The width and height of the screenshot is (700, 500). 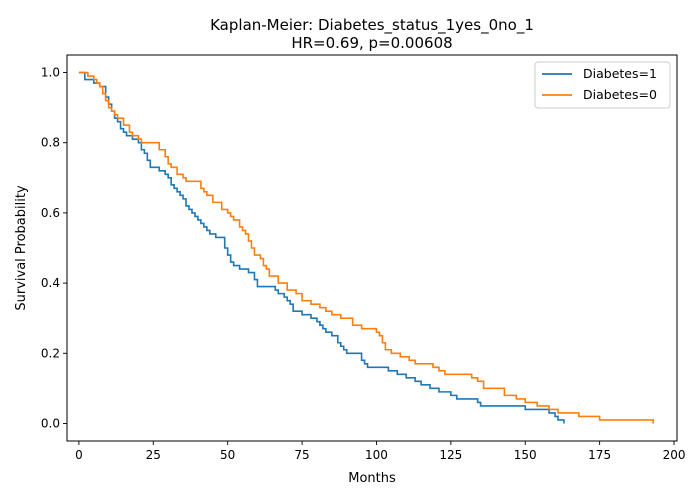 What do you see at coordinates (50, 143) in the screenshot?
I see `y-tick-label: 0.8` at bounding box center [50, 143].